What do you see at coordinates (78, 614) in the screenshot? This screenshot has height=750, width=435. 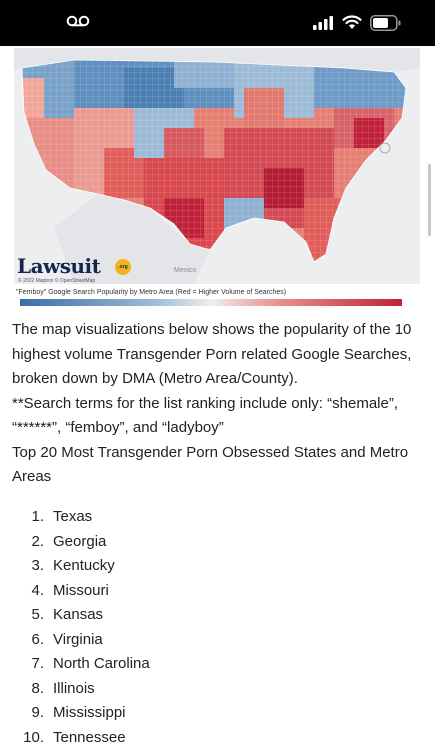 I see `list-item-name: Kansas` at bounding box center [78, 614].